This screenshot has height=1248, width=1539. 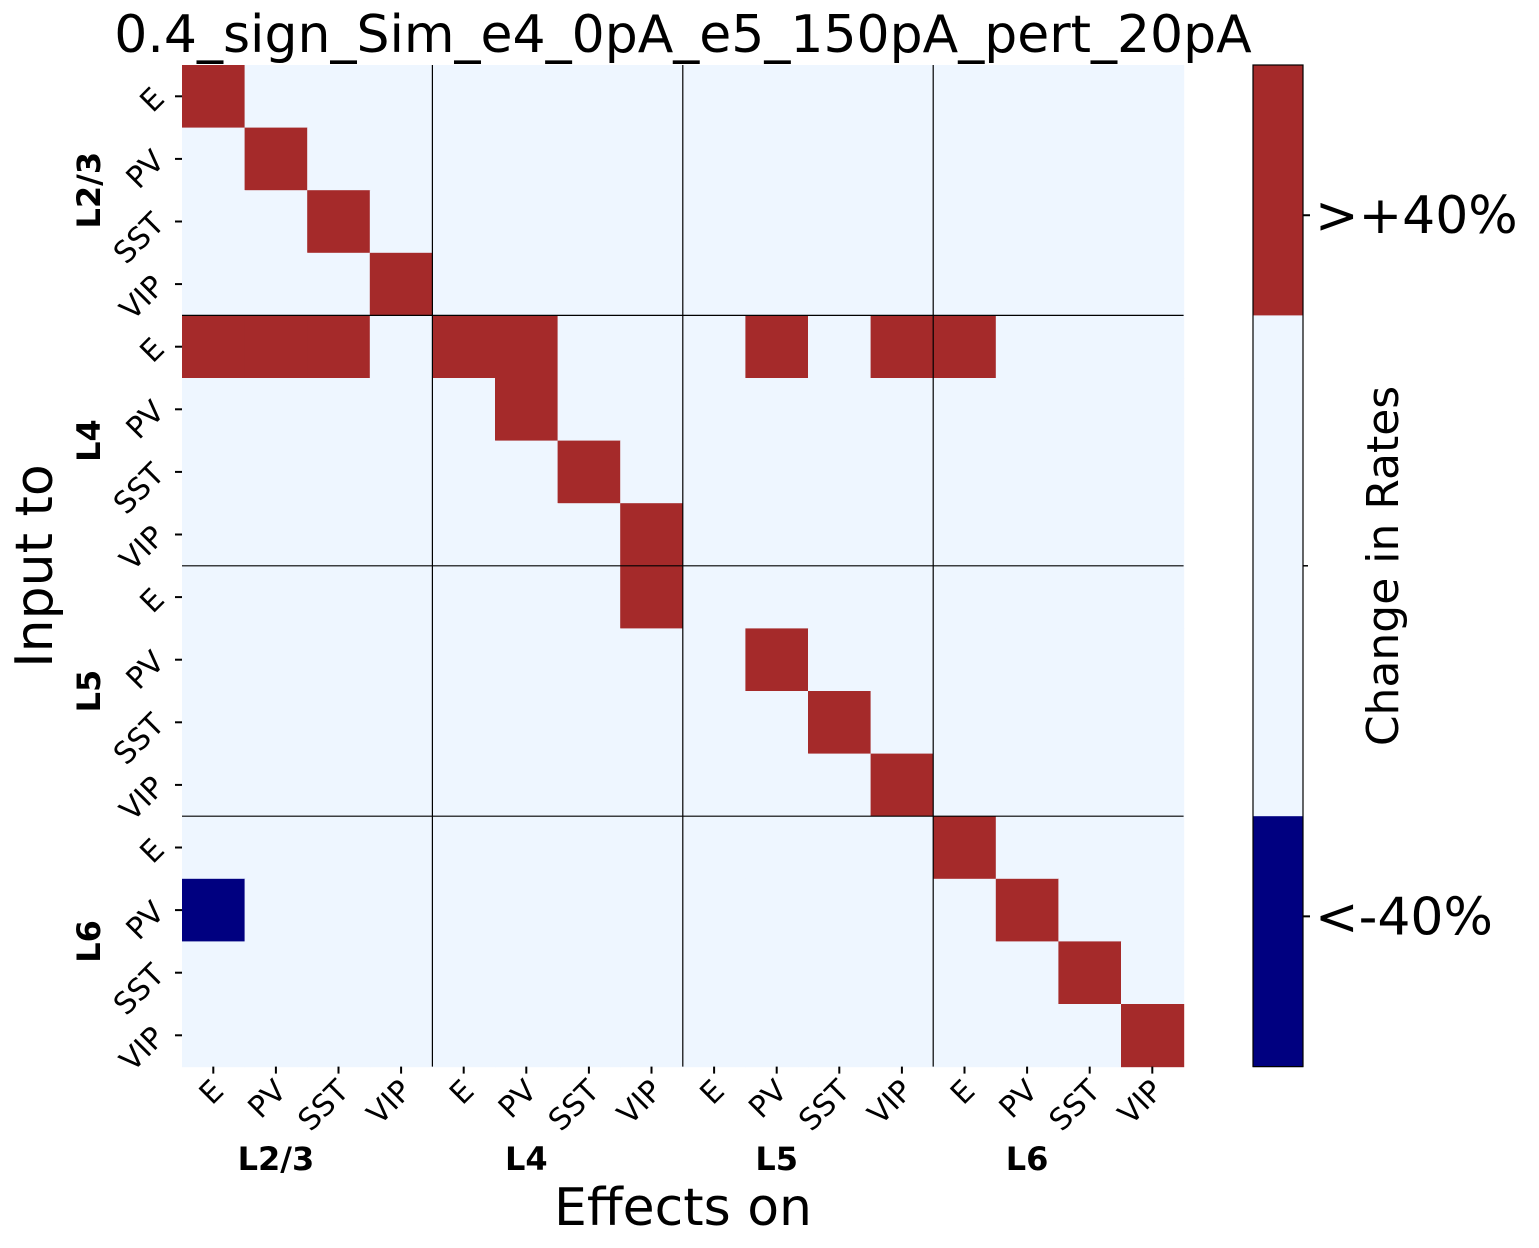 I want to click on x-tick-label: VIP, so click(x=389, y=1103).